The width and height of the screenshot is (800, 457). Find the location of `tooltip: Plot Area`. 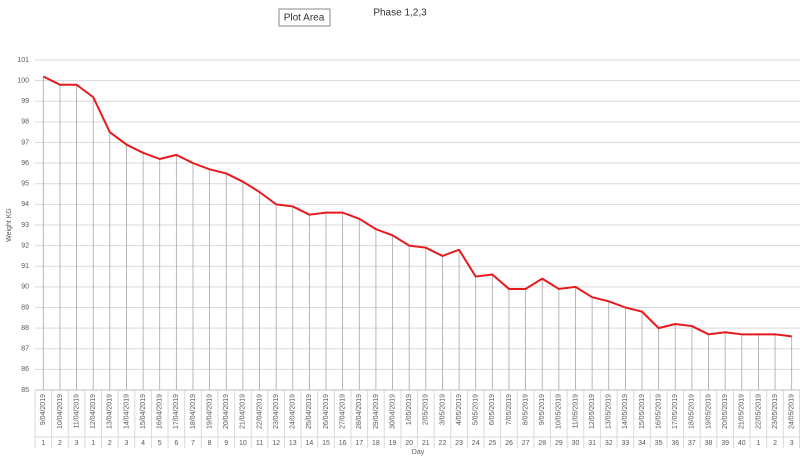

tooltip: Plot Area is located at coordinates (304, 18).